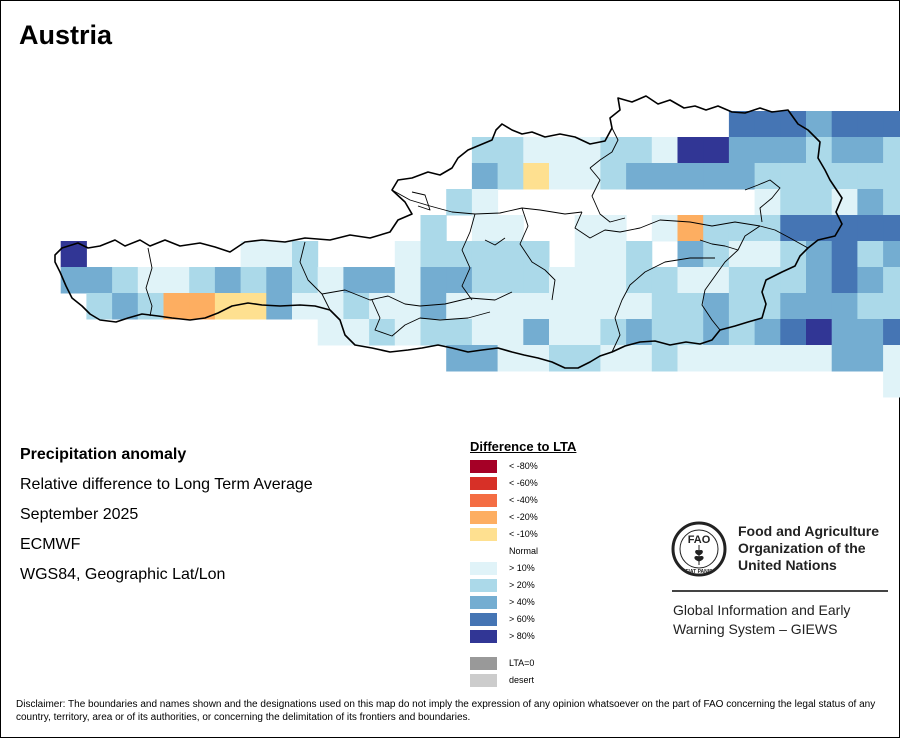 This screenshot has width=900, height=738. Describe the element at coordinates (50, 544) in the screenshot. I see `info-source: ECMWF` at that location.